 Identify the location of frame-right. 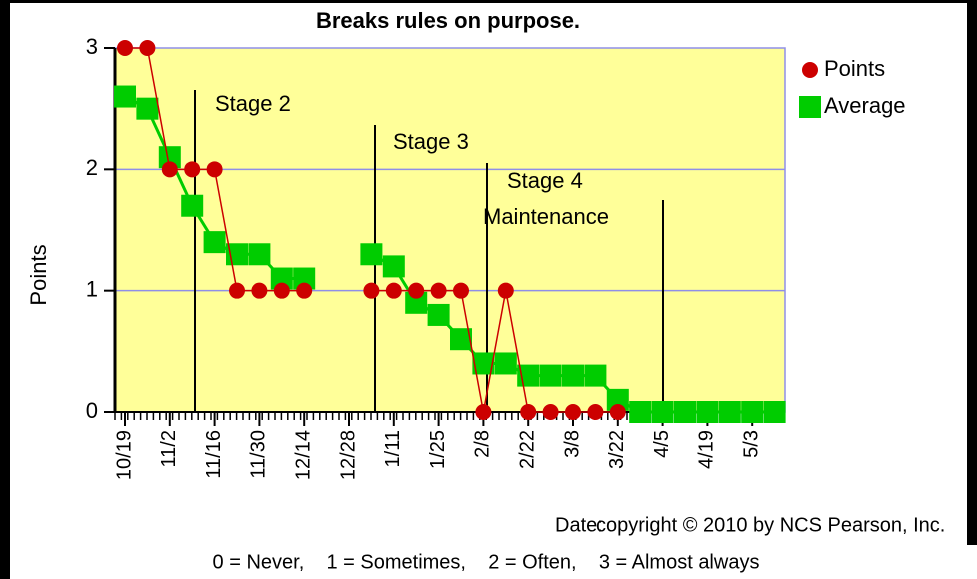
(972, 272).